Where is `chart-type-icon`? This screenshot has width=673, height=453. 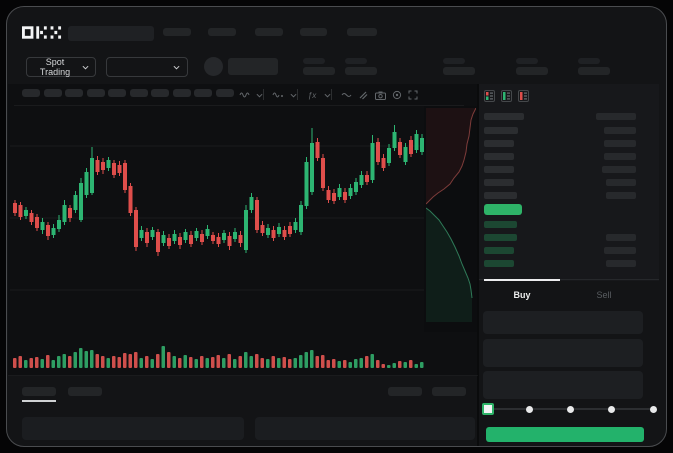
chart-type-icon is located at coordinates (278, 95).